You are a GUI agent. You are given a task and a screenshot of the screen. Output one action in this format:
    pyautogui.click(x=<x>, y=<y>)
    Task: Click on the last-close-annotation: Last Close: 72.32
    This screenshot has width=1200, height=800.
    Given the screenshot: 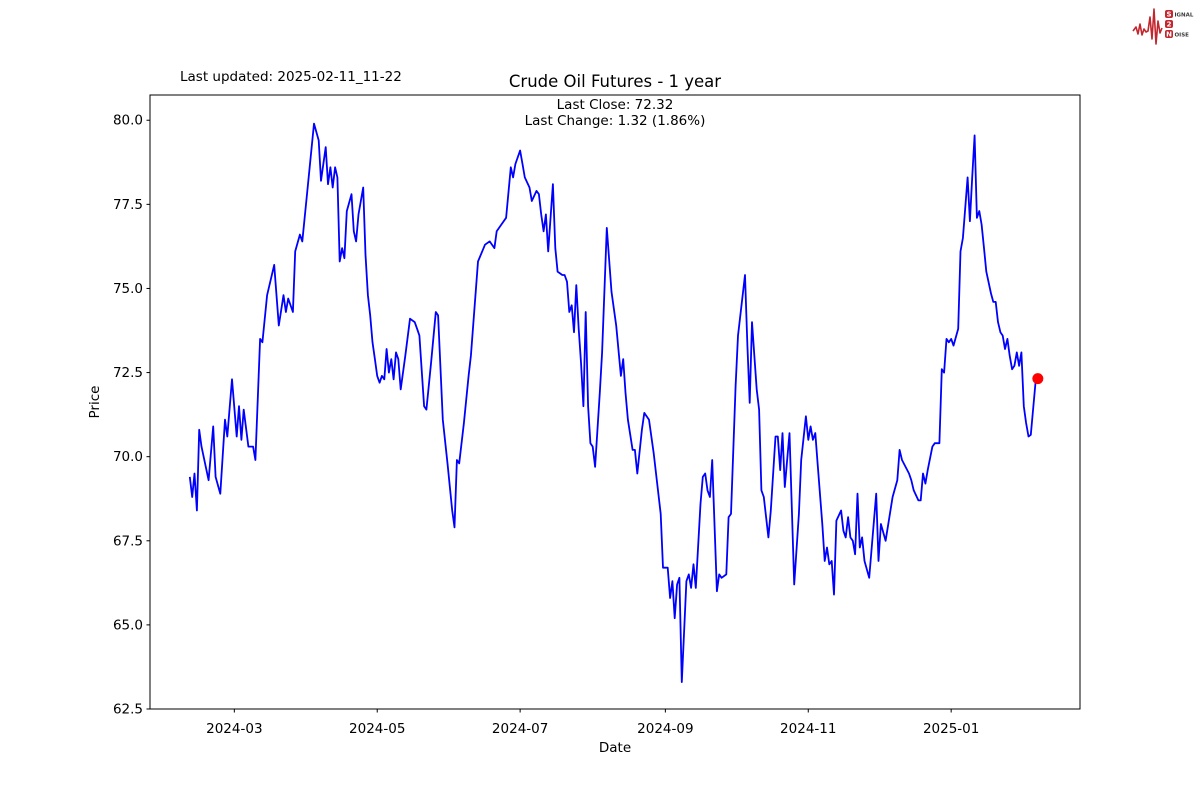 What is the action you would take?
    pyautogui.click(x=615, y=105)
    